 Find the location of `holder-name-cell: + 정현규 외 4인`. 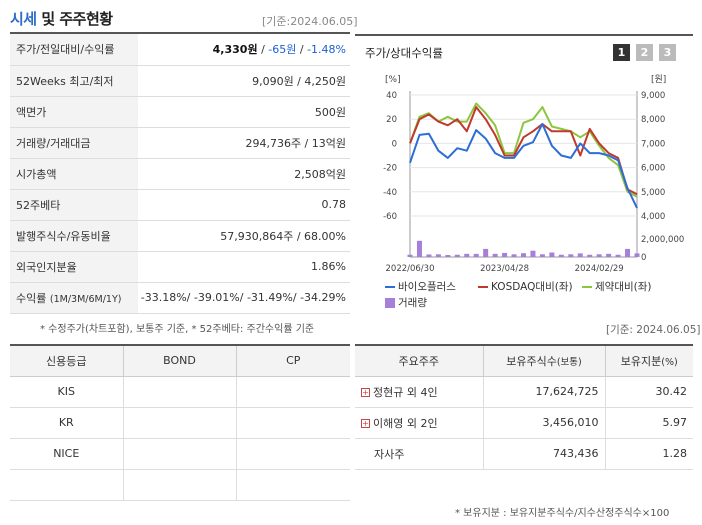

holder-name-cell: + 정현규 외 4인 is located at coordinates (419, 392).